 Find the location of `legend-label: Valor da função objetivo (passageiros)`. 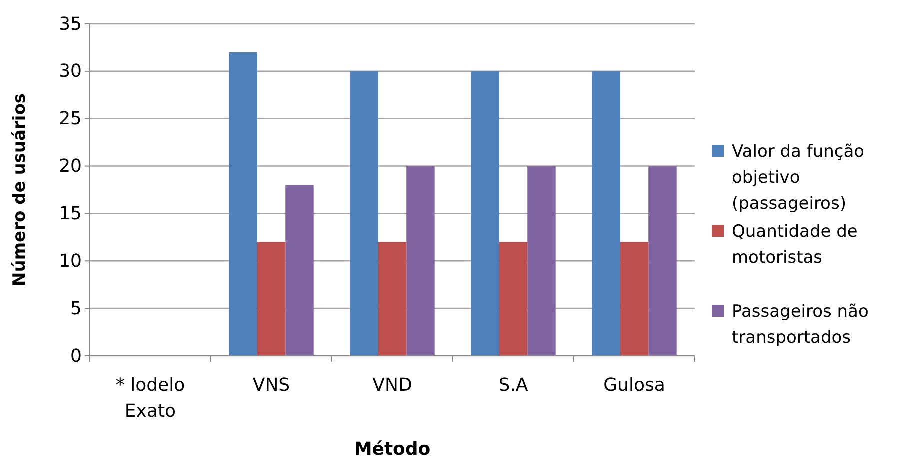

legend-label: Valor da função objetivo (passageiros) is located at coordinates (798, 178).